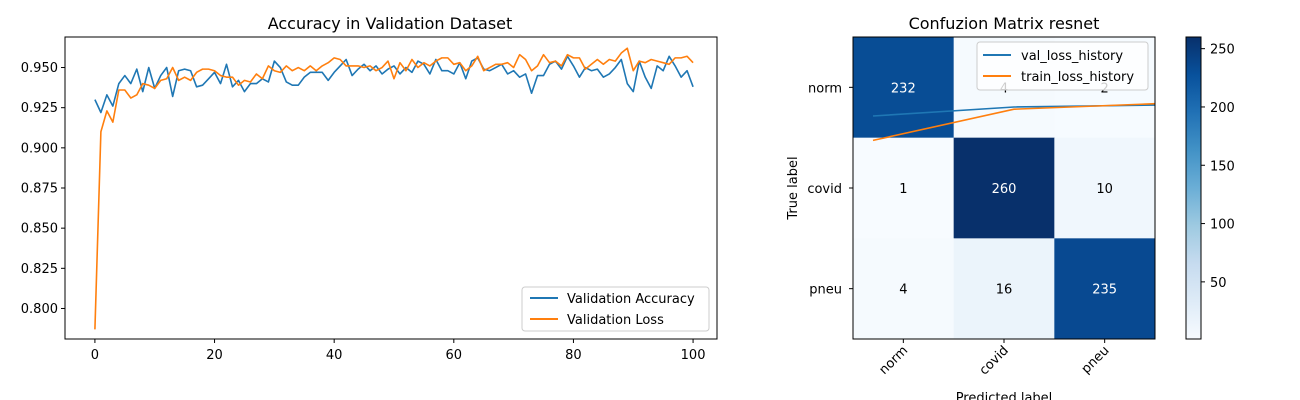  I want to click on confusion-matrix-overlay-lines, so click(1014, 122).